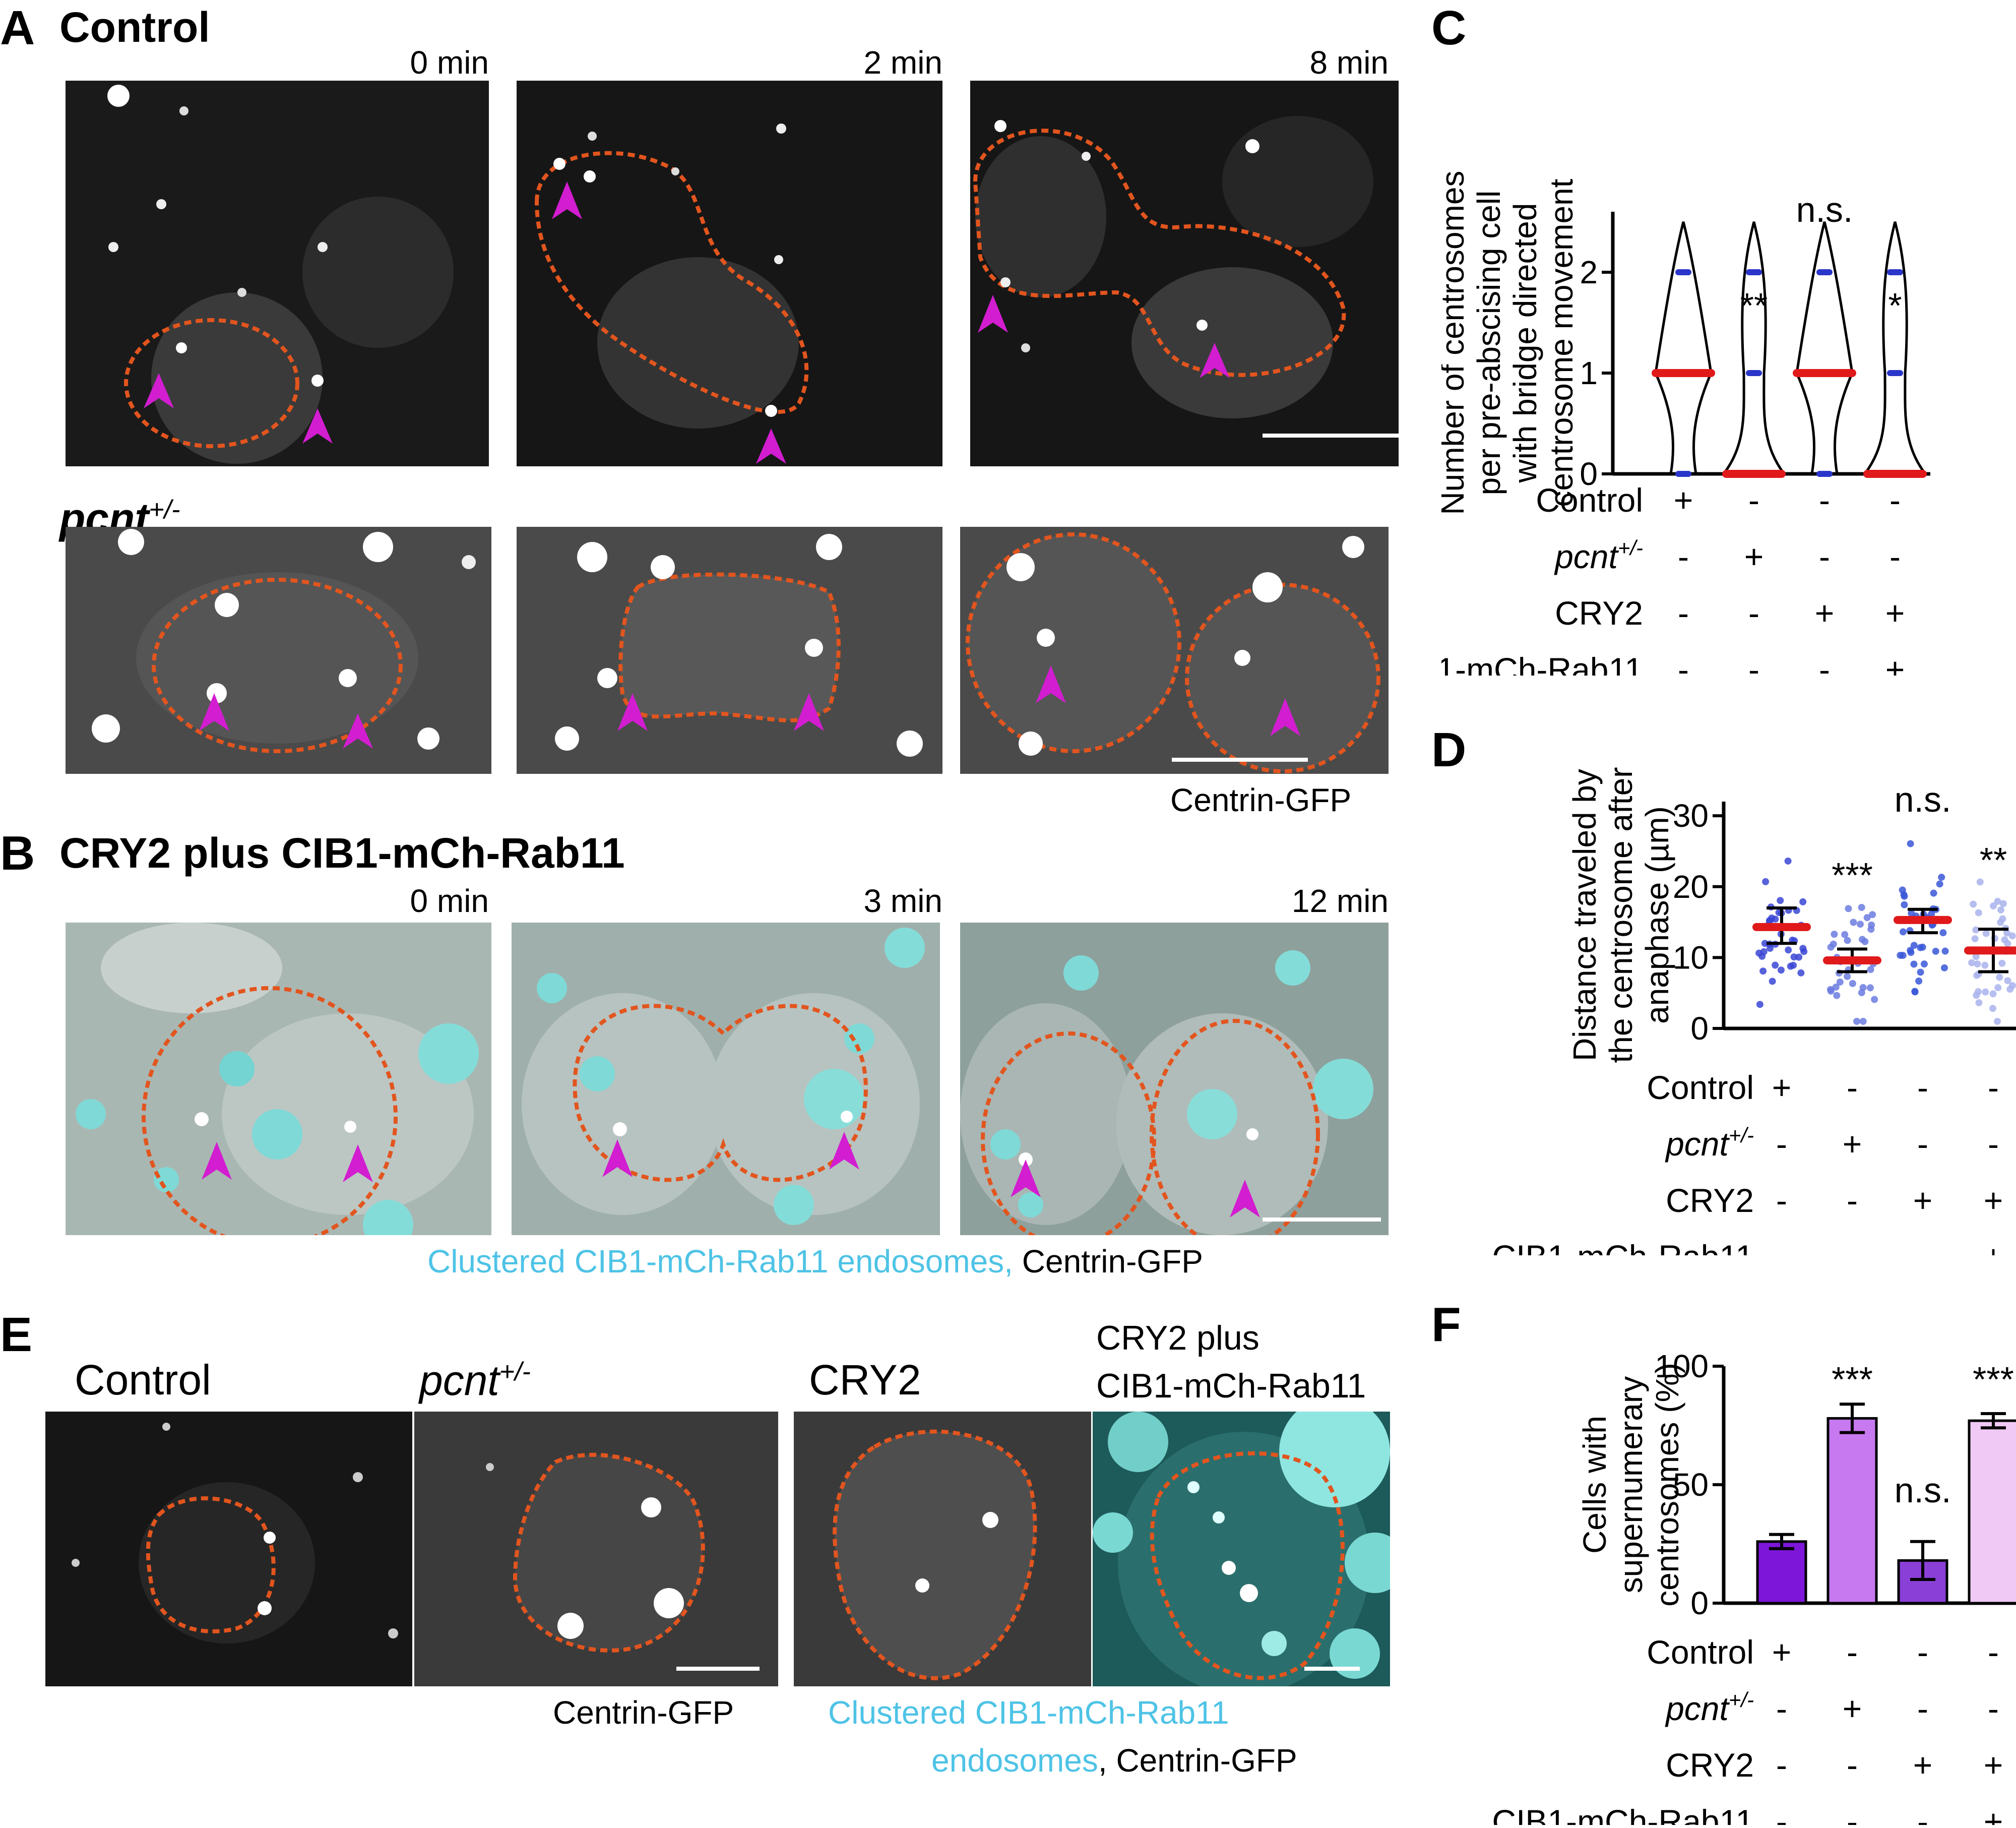  What do you see at coordinates (1710, 1200) in the screenshot?
I see `condition-row-label: CRY2` at bounding box center [1710, 1200].